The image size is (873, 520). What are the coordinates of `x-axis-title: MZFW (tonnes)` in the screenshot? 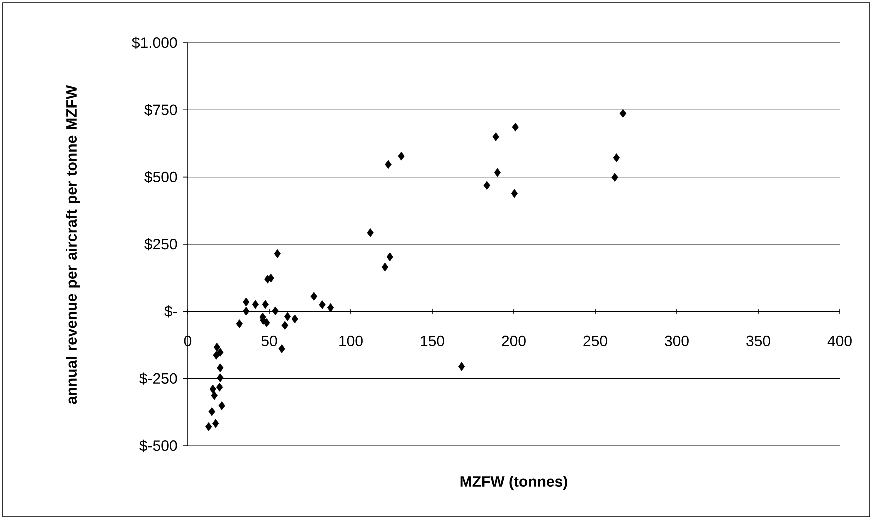 It's located at (514, 483).